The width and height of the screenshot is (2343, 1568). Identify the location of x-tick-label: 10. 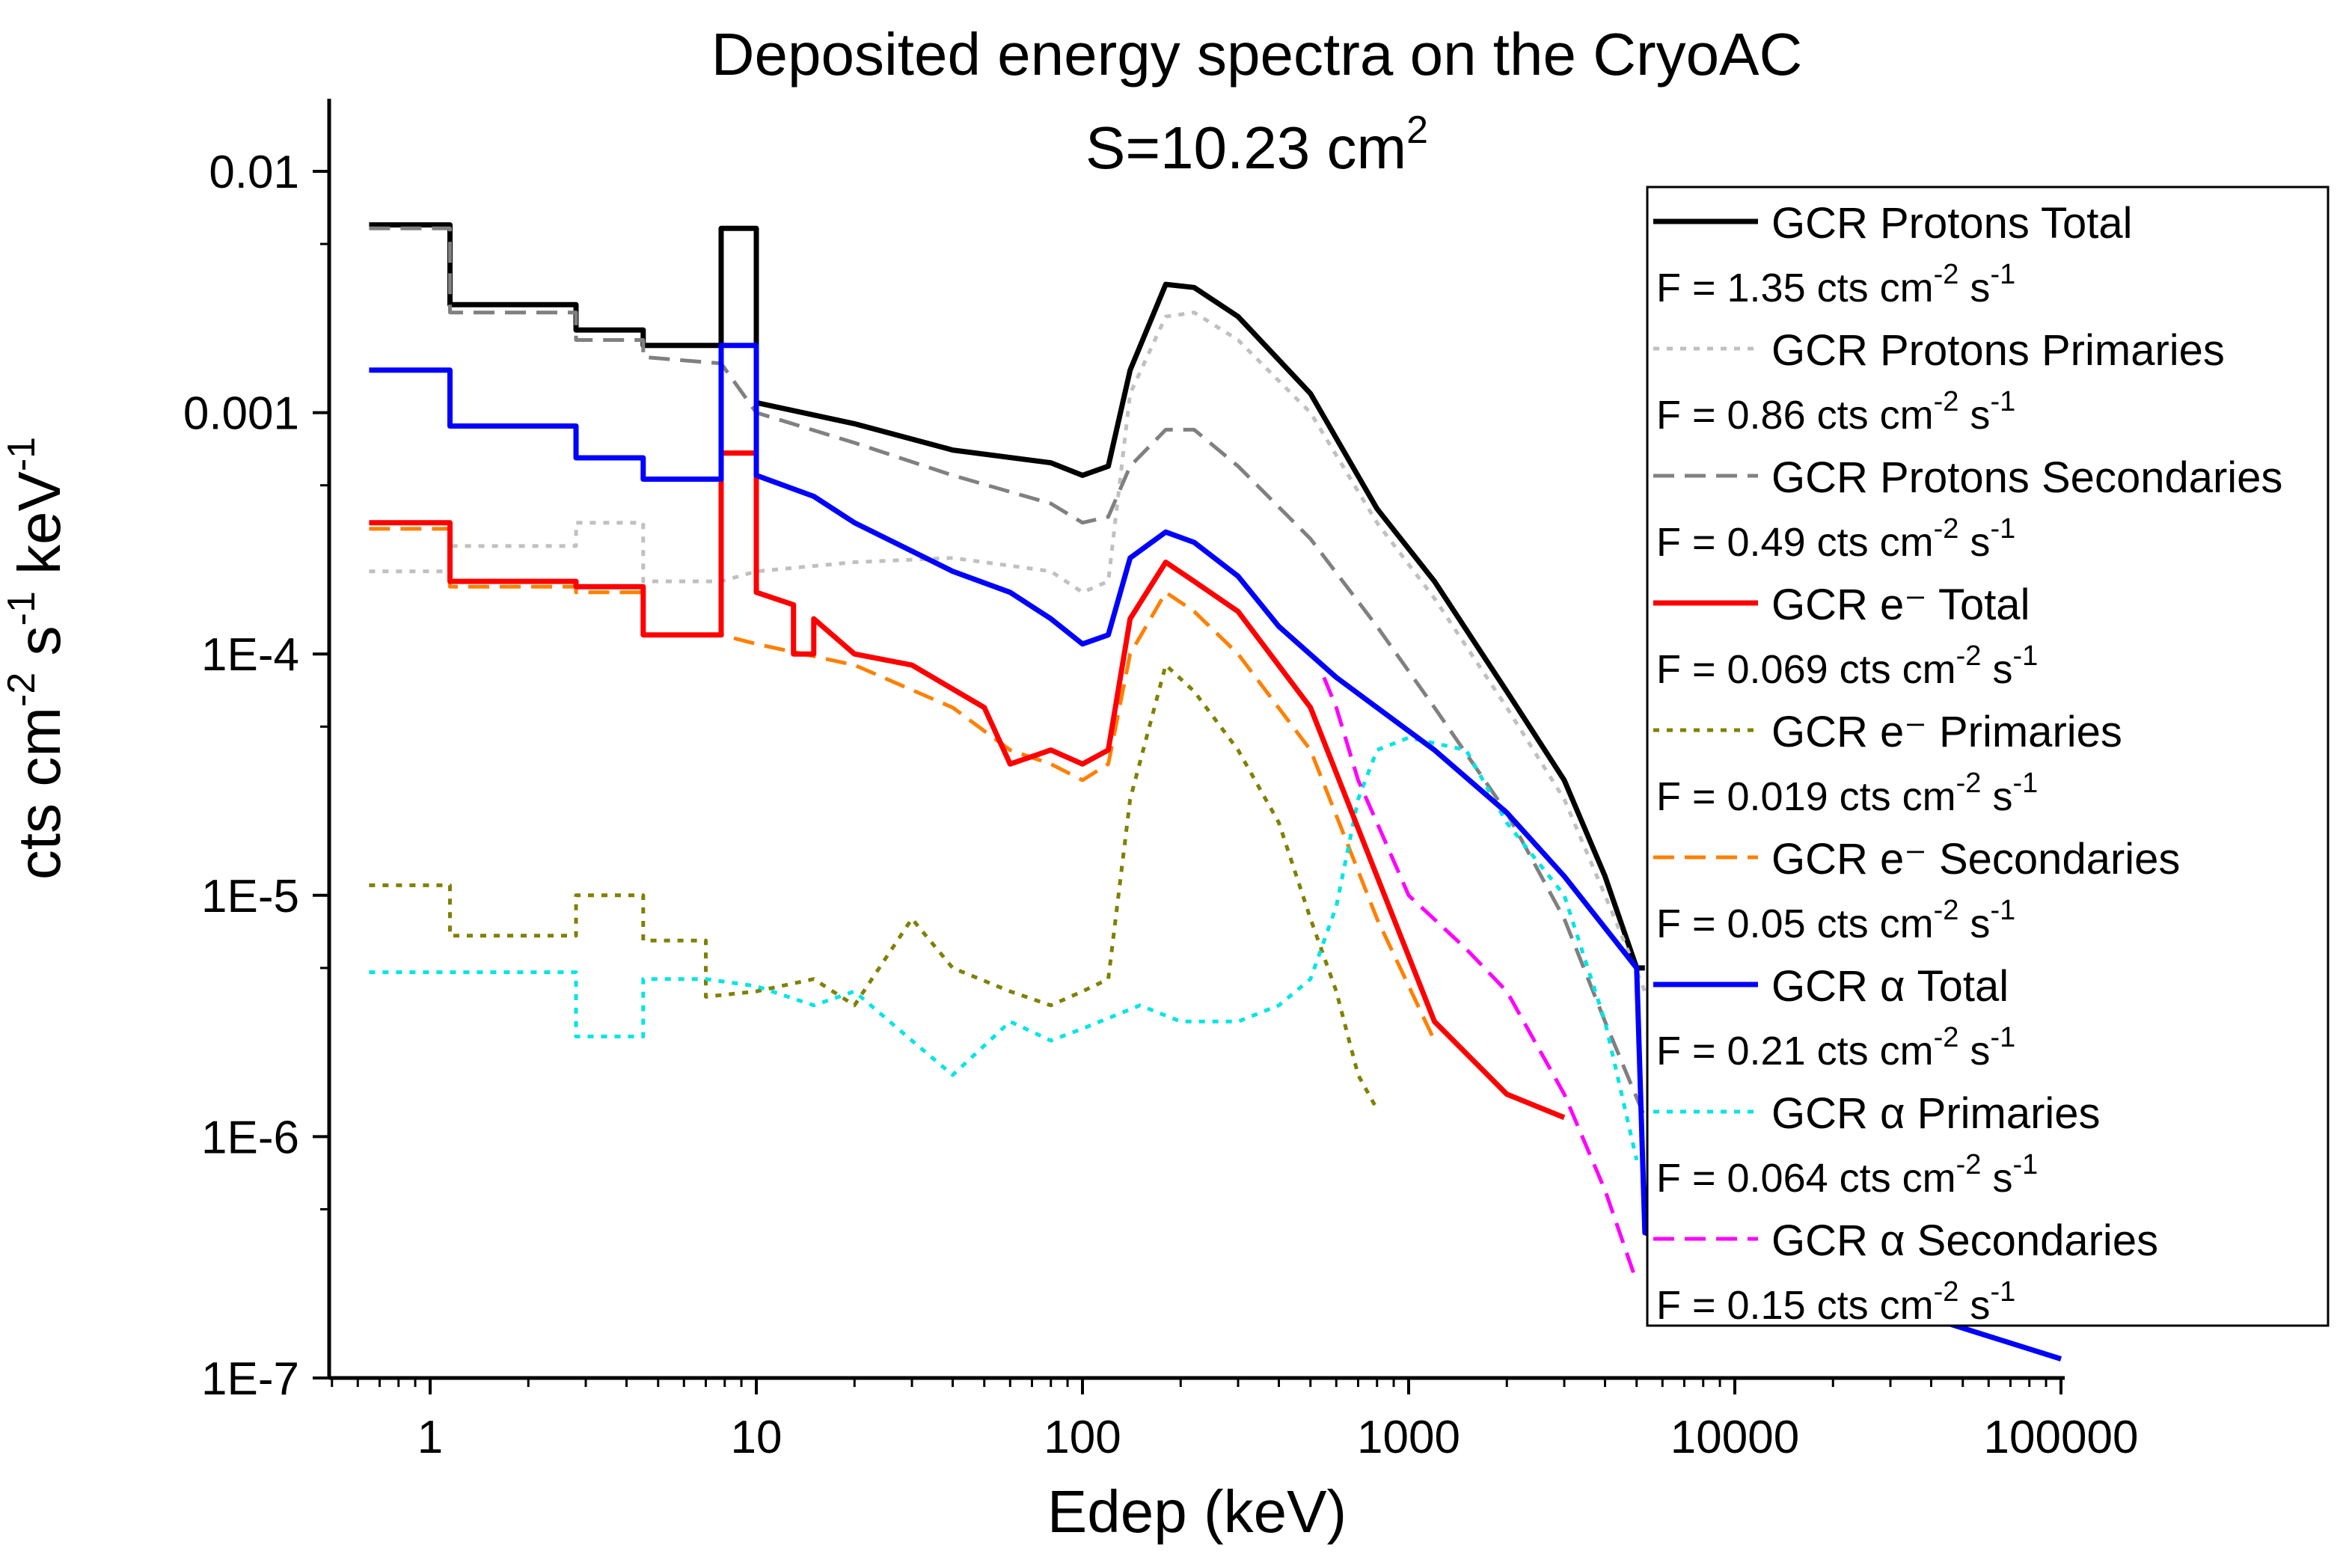
(756, 1438).